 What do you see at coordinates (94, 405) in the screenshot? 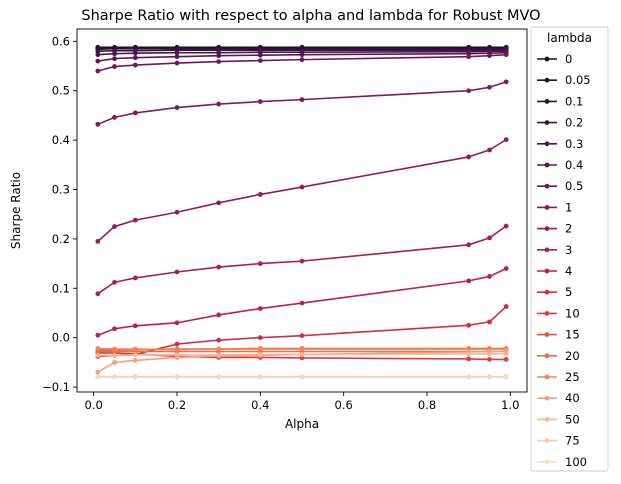
I see `x-tick-label: 0.0` at bounding box center [94, 405].